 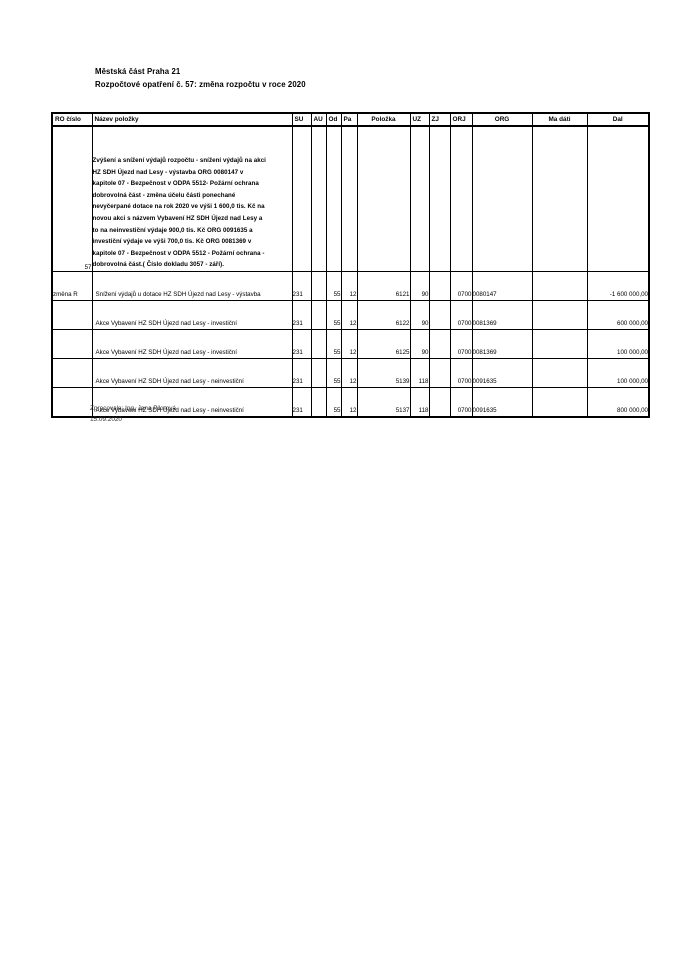 I want to click on description-ro-cislo: 57, so click(x=72, y=198).